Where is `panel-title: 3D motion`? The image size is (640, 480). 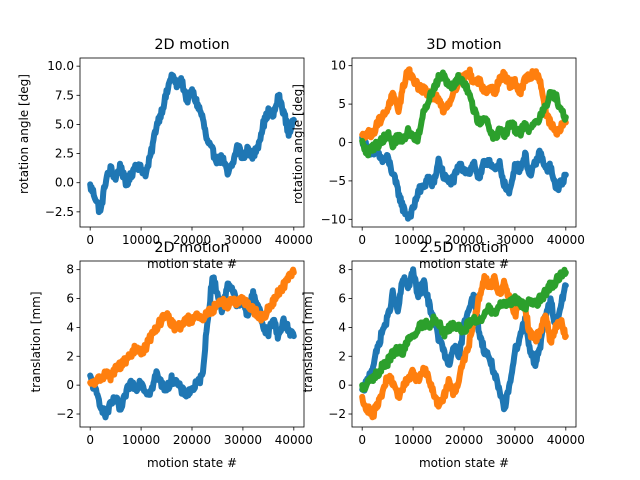 panel-title: 3D motion is located at coordinates (463, 45).